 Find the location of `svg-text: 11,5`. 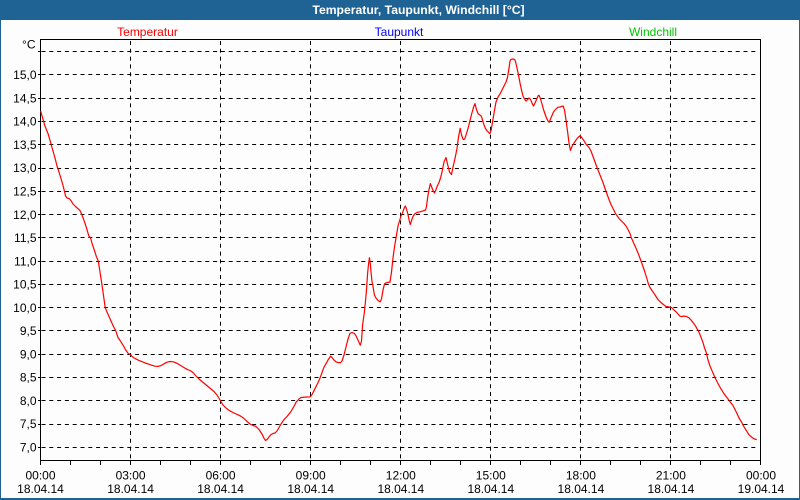

svg-text: 11,5 is located at coordinates (25, 238).